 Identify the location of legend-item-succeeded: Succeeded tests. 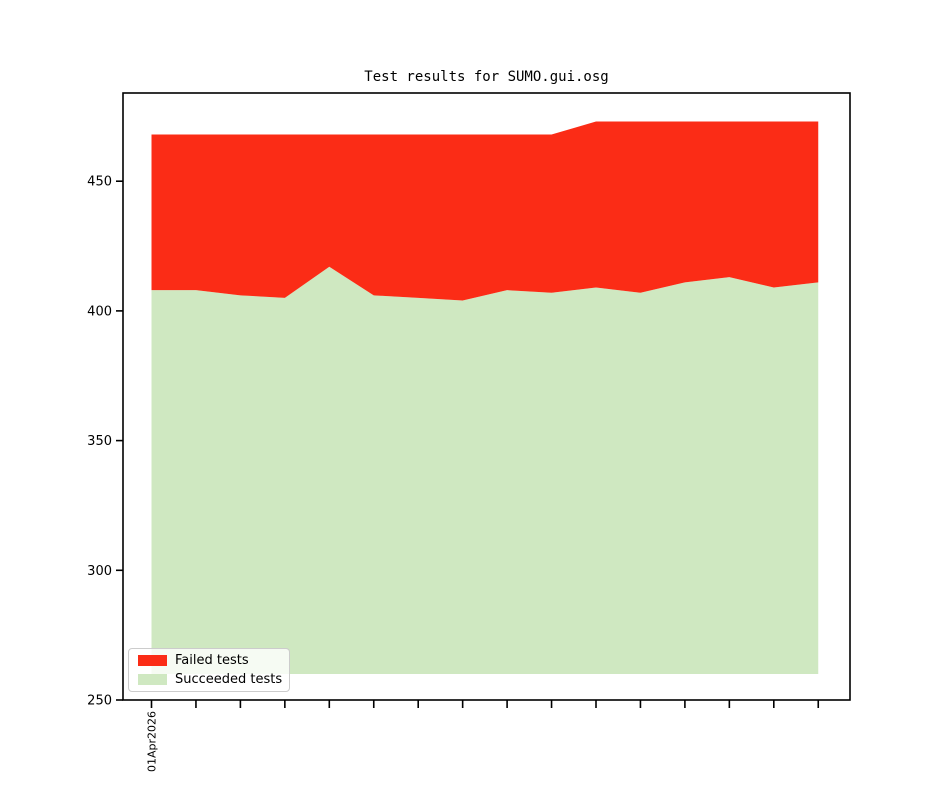
(209, 679).